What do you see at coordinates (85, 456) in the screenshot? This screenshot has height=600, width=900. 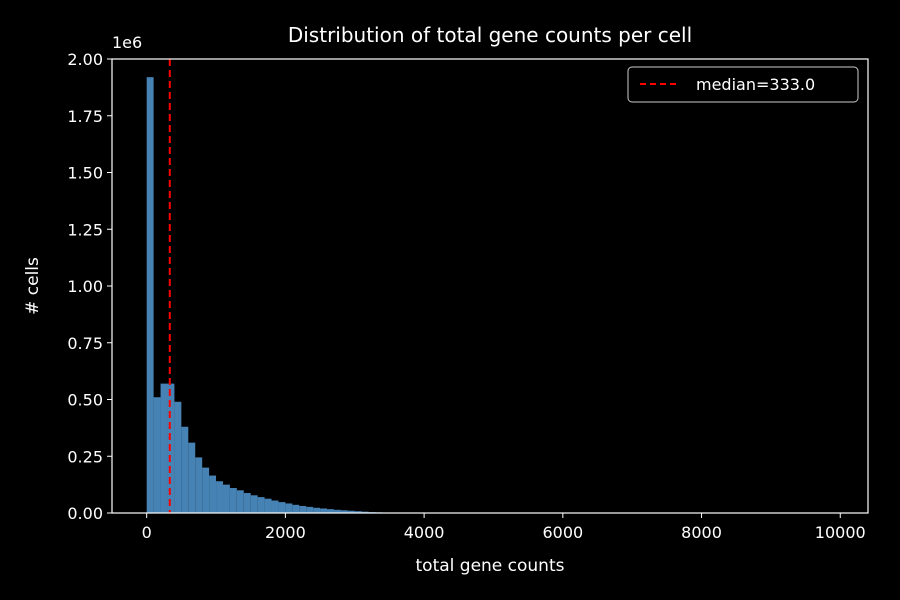 I see `y-tick-label-1: 0.25` at bounding box center [85, 456].